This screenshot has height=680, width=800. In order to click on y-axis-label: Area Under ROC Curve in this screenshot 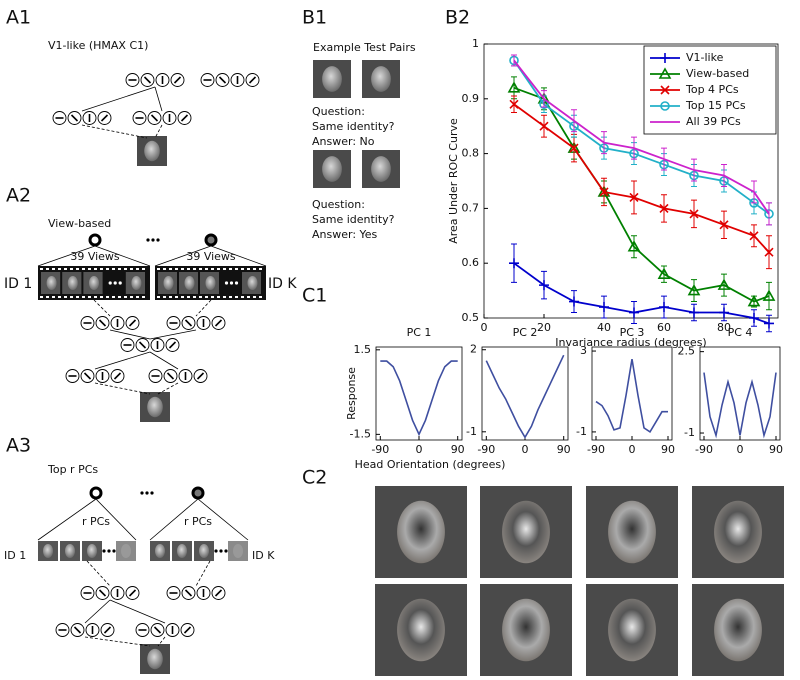, I will do `click(453, 181)`.